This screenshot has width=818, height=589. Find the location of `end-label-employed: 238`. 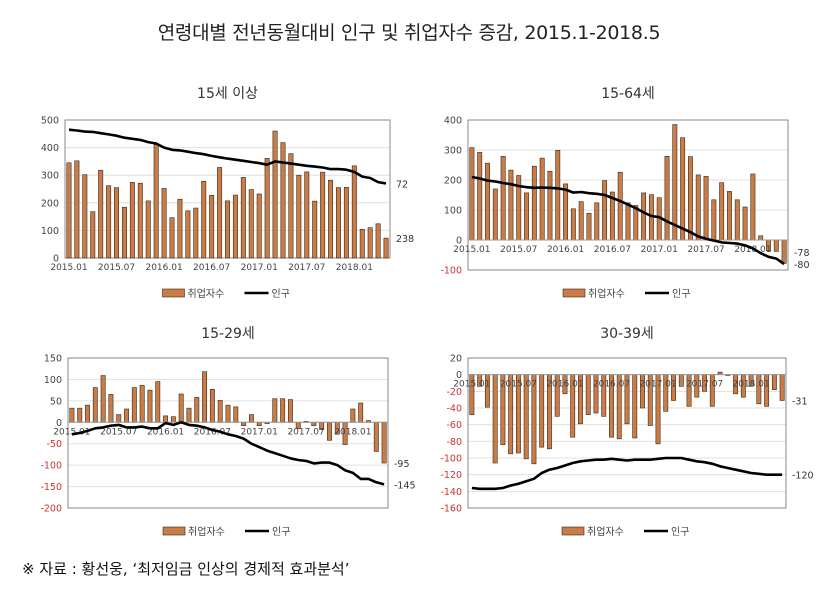

end-label-employed: 238 is located at coordinates (405, 239).